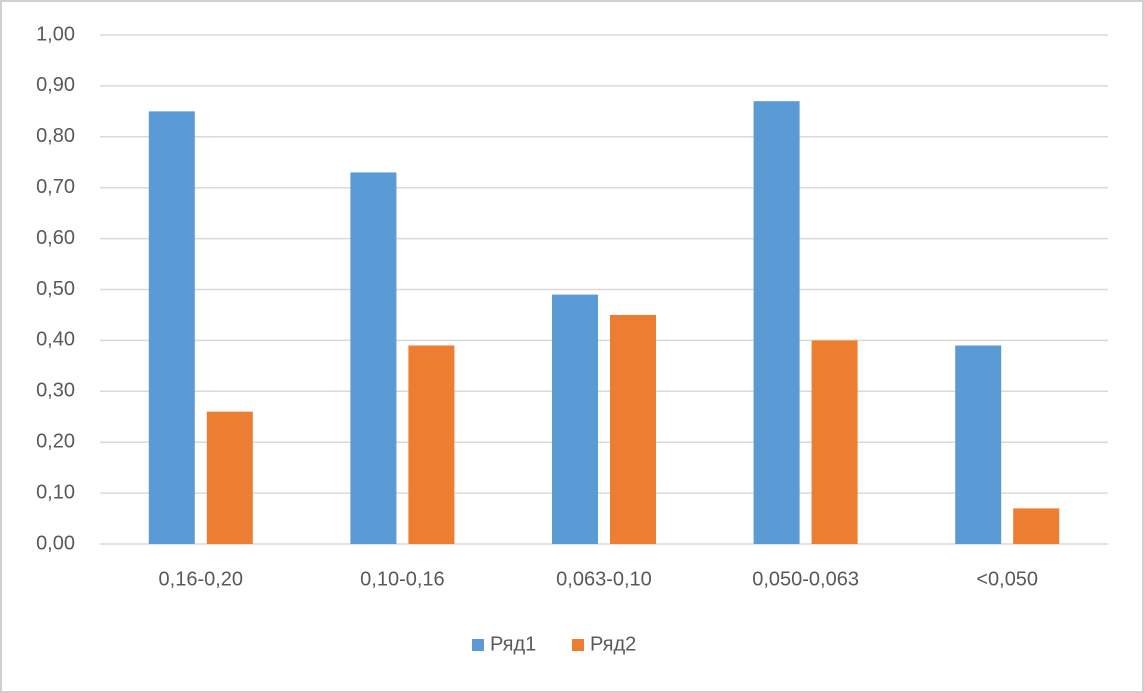  What do you see at coordinates (55, 543) in the screenshot?
I see `y-tick-label: 0,00` at bounding box center [55, 543].